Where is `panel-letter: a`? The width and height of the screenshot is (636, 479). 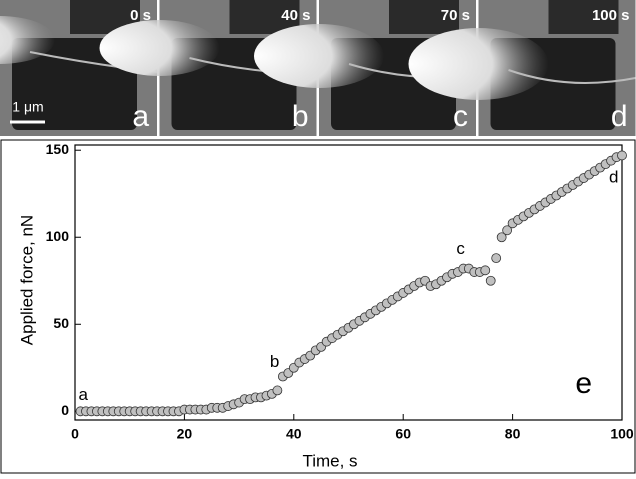 panel-letter: a is located at coordinates (140, 116).